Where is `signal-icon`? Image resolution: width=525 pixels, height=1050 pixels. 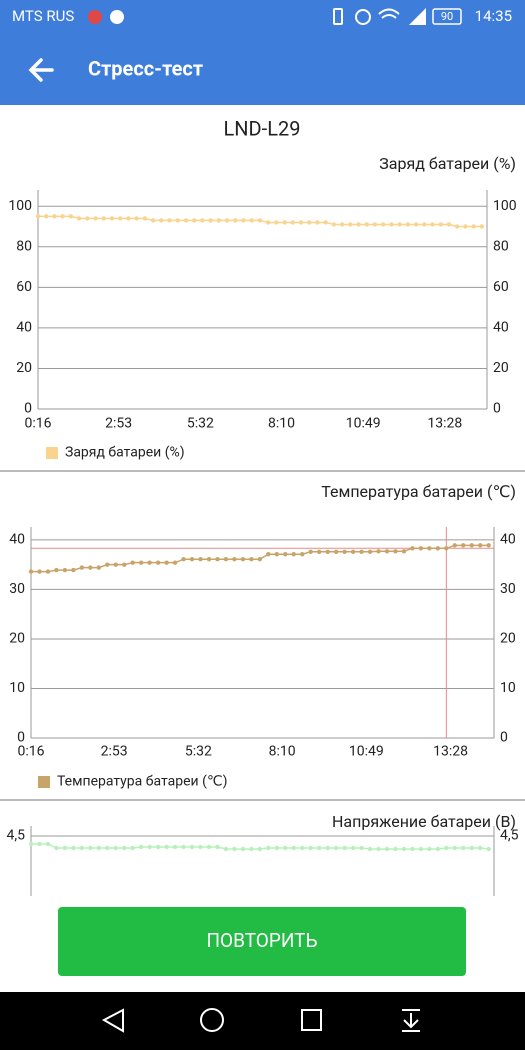 signal-icon is located at coordinates (417, 16).